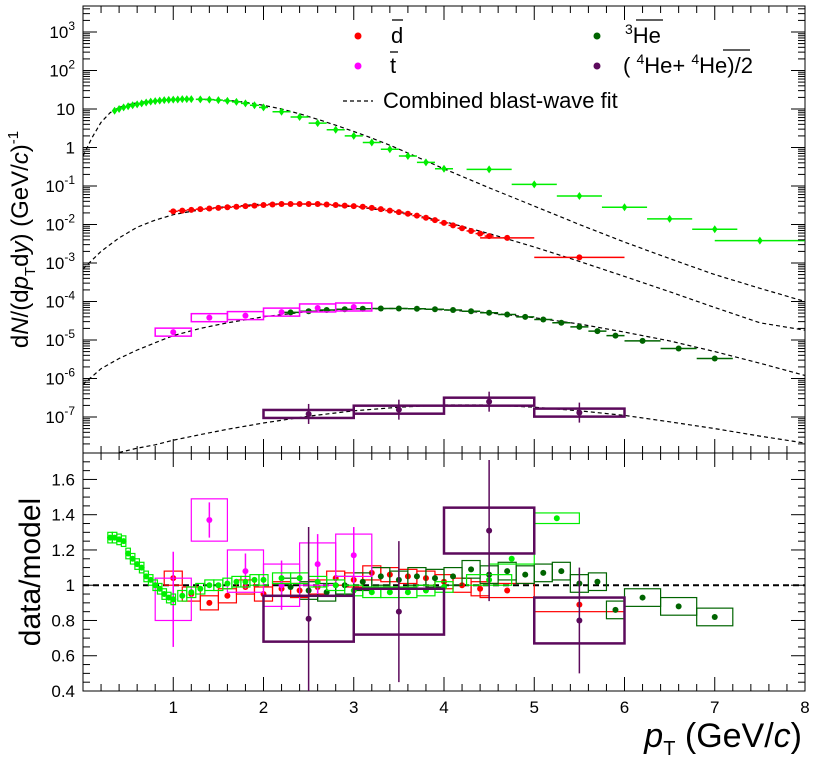 This screenshot has width=814, height=759. I want to click on ratio-y-tick-label: 0.4, so click(63, 691).